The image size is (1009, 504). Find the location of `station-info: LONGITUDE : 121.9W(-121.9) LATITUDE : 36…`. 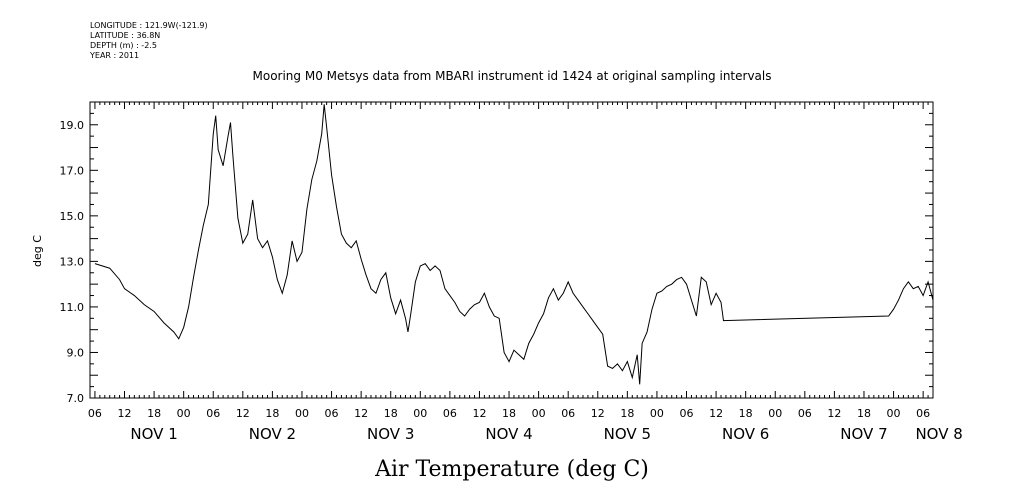

station-info: LONGITUDE : 121.9W(-121.9) LATITUDE : 36… is located at coordinates (149, 41).